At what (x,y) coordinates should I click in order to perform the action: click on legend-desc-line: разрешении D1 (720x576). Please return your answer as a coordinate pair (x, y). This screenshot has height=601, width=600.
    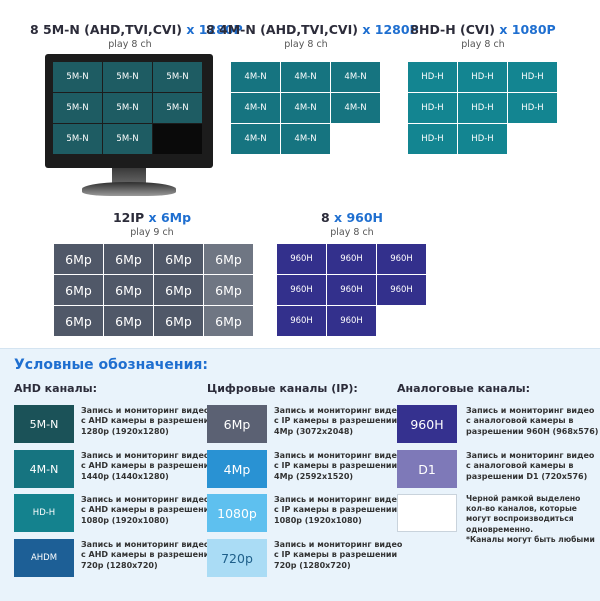
    Looking at the image, I should click on (527, 476).